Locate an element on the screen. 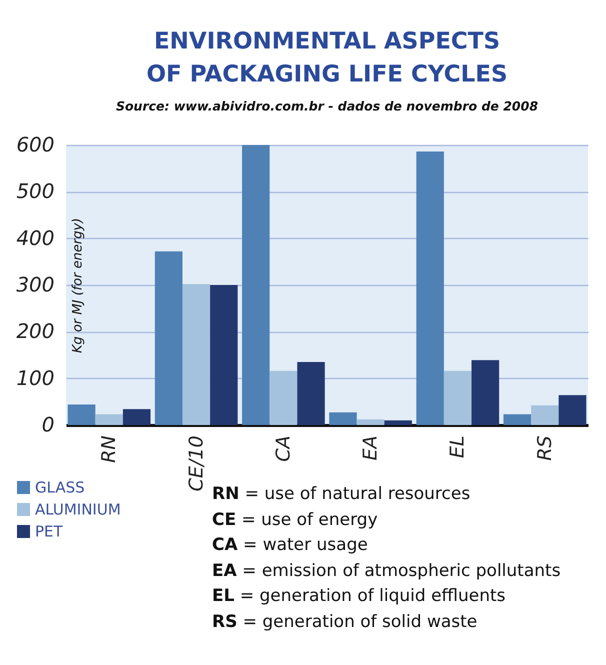  source-note: Source: www.abividro.com.br - dados de novembro de 2008 is located at coordinates (327, 106).